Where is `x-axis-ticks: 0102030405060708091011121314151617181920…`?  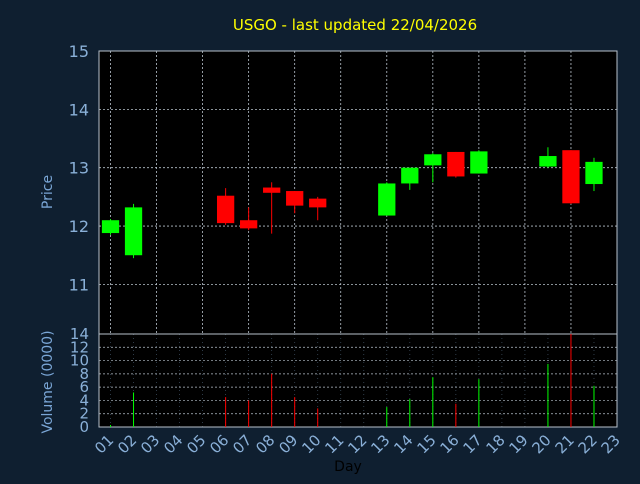
x-axis-ticks: 0102030405060708091011121314151617181920… is located at coordinates (357, 444).